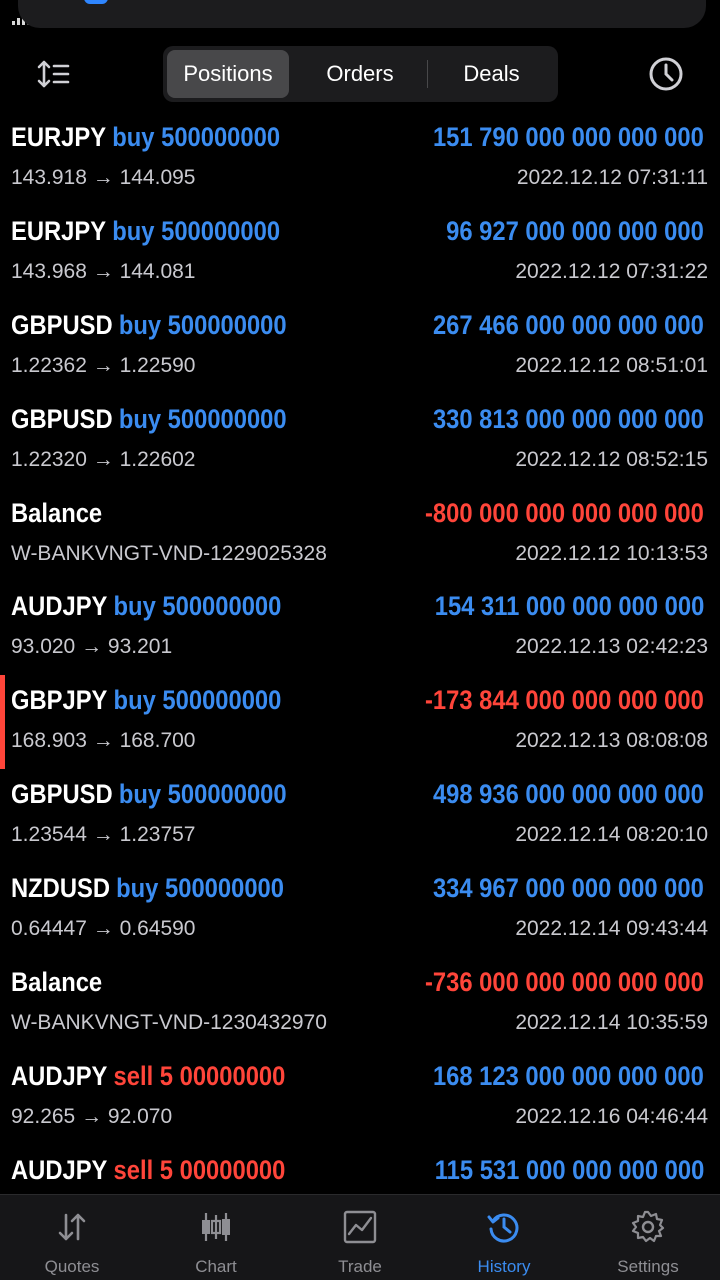 This screenshot has width=720, height=1280. I want to click on quotes-arrows-icon, so click(72, 1227).